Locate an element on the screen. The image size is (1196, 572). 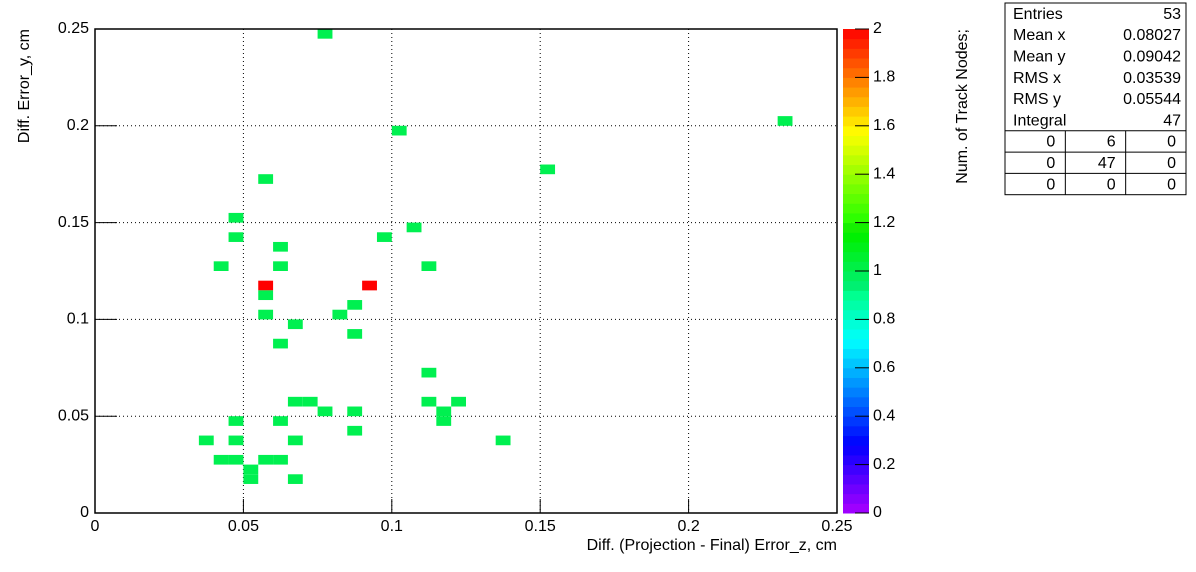
stats-label: Mean y is located at coordinates (1039, 56).